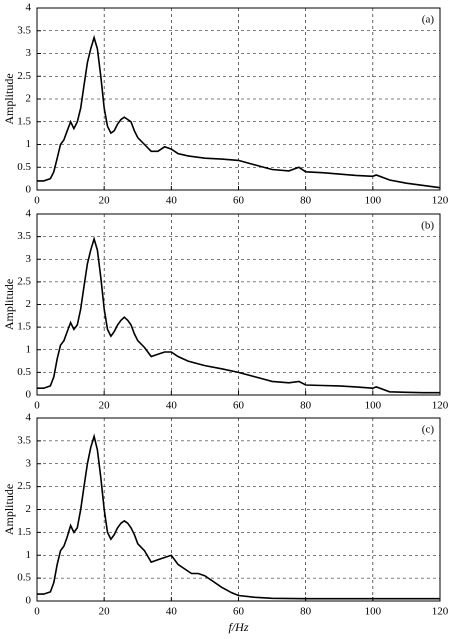  Describe the element at coordinates (428, 430) in the screenshot. I see `panel-label: (c)` at that location.